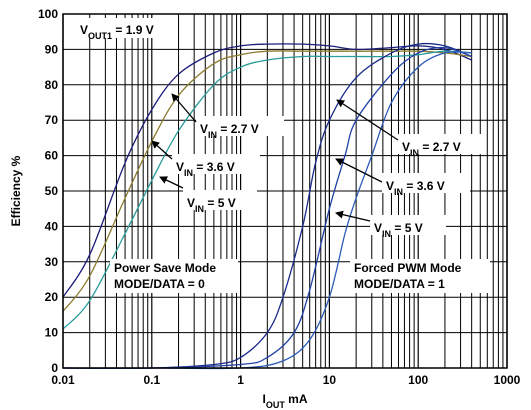  Describe the element at coordinates (399, 284) in the screenshot. I see `mode-label-line: MODE/DATA = 1` at that location.